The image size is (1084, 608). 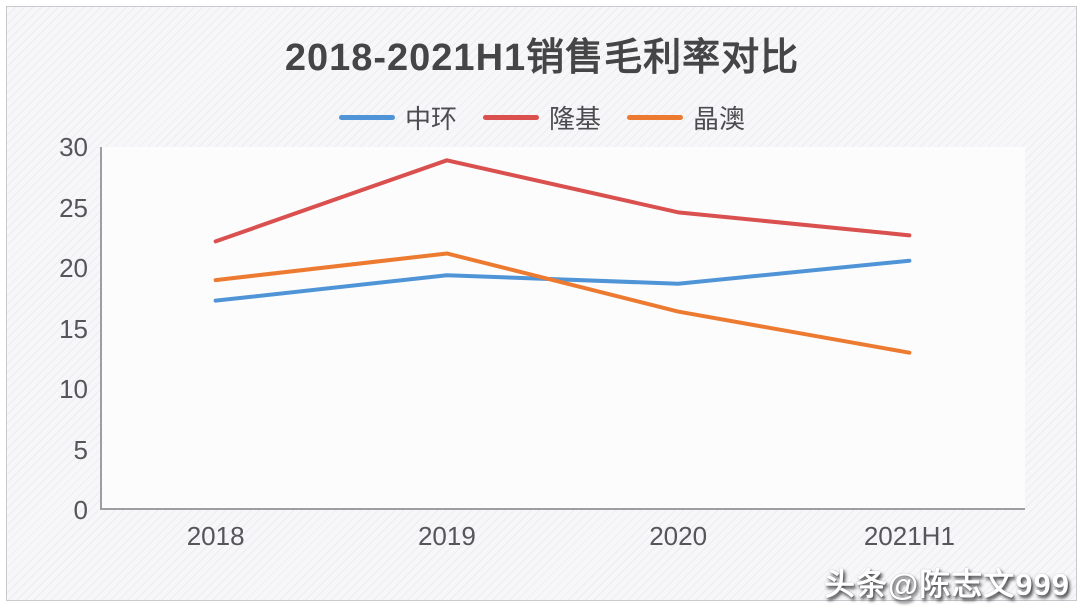 What do you see at coordinates (73, 328) in the screenshot?
I see `y-tick-label: 15` at bounding box center [73, 328].